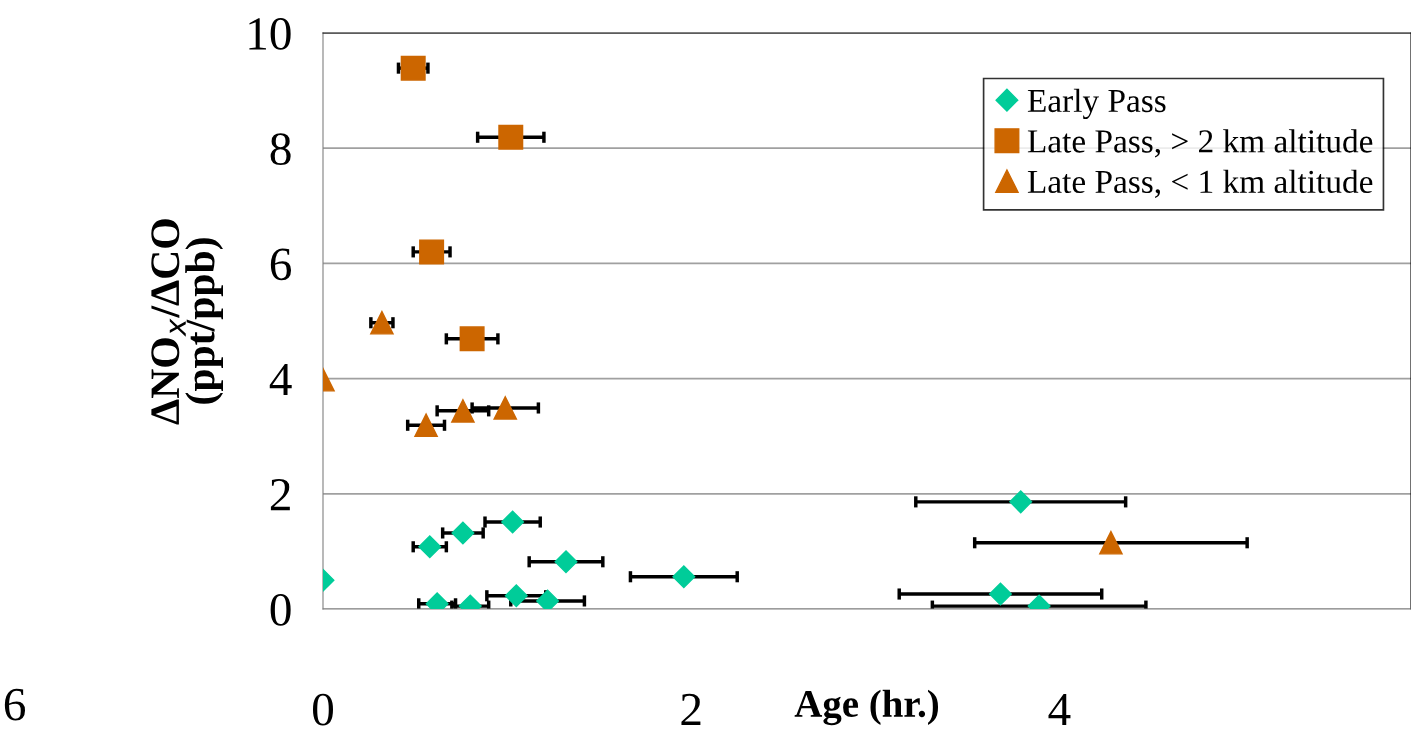 The height and width of the screenshot is (745, 1411). Describe the element at coordinates (866, 707) in the screenshot. I see `x-axis-title: Age (hr.)` at that location.